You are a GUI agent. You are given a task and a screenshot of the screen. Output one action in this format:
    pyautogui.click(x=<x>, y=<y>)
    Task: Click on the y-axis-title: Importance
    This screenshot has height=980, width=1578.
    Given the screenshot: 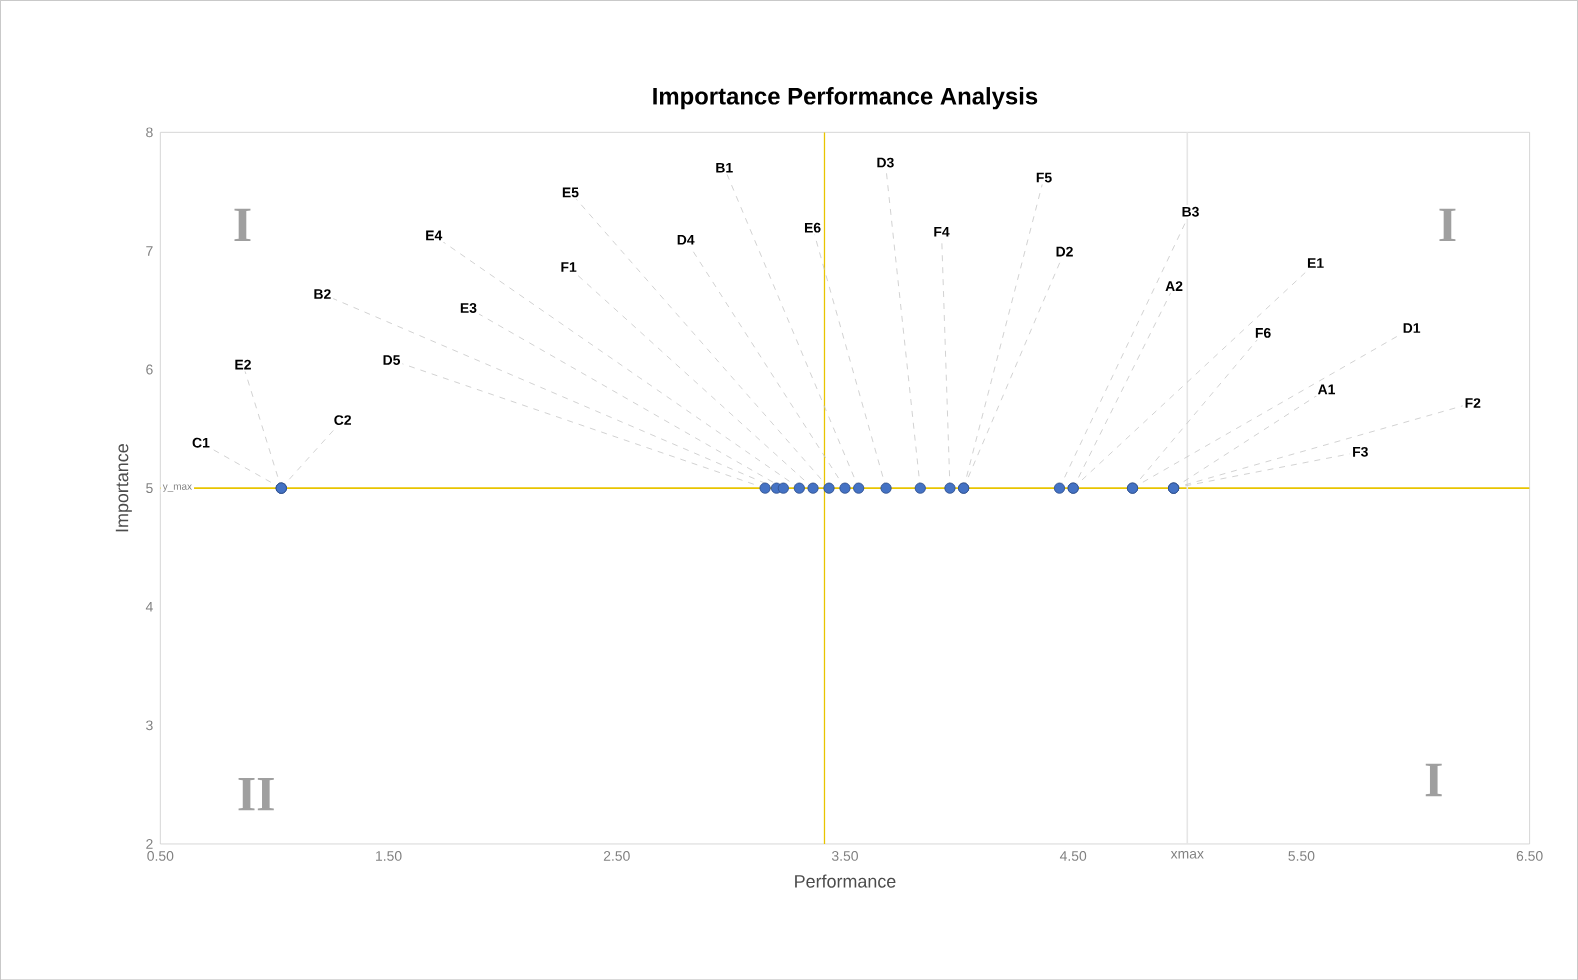 What is the action you would take?
    pyautogui.click(x=123, y=487)
    